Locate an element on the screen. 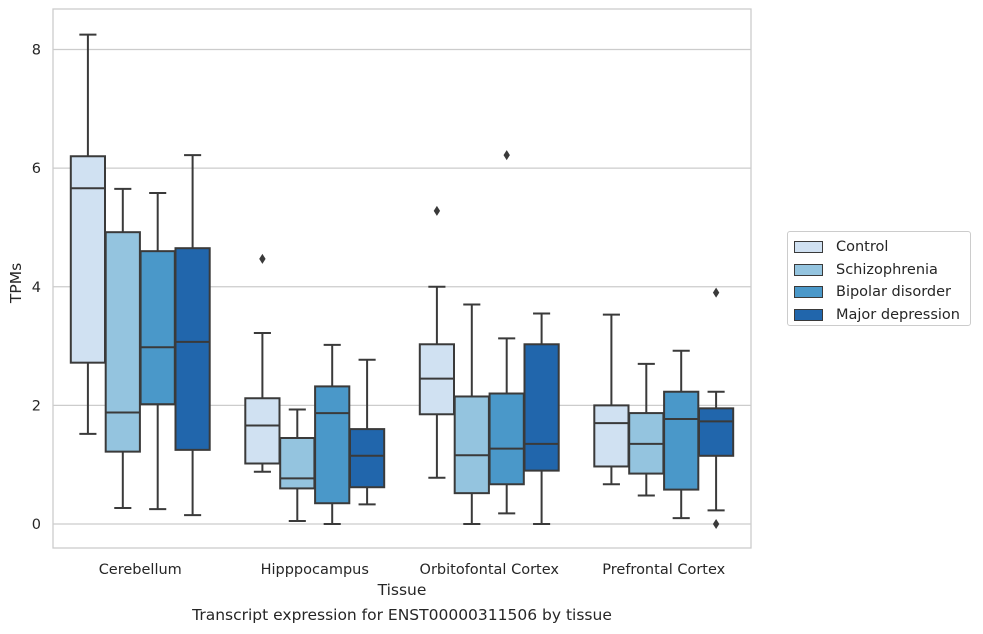 The height and width of the screenshot is (634, 983). y-tick-label: 2 is located at coordinates (36, 406).